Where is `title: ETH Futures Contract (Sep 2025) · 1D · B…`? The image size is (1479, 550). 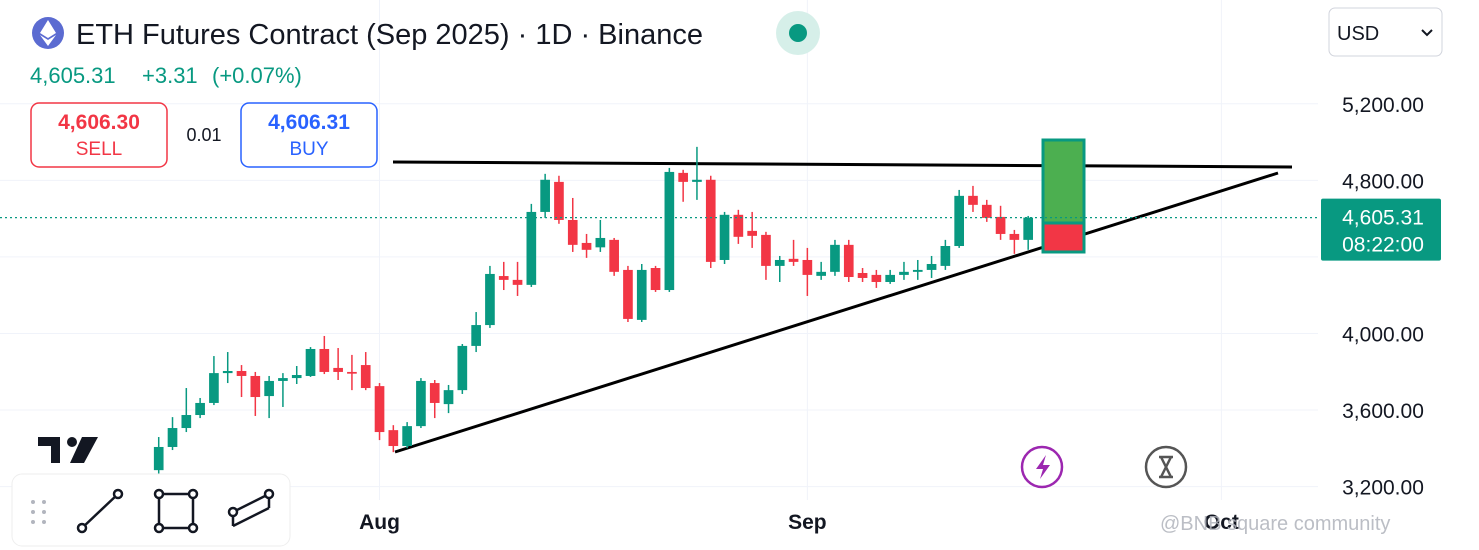
title: ETH Futures Contract (Sep 2025) · 1D · B… is located at coordinates (389, 35).